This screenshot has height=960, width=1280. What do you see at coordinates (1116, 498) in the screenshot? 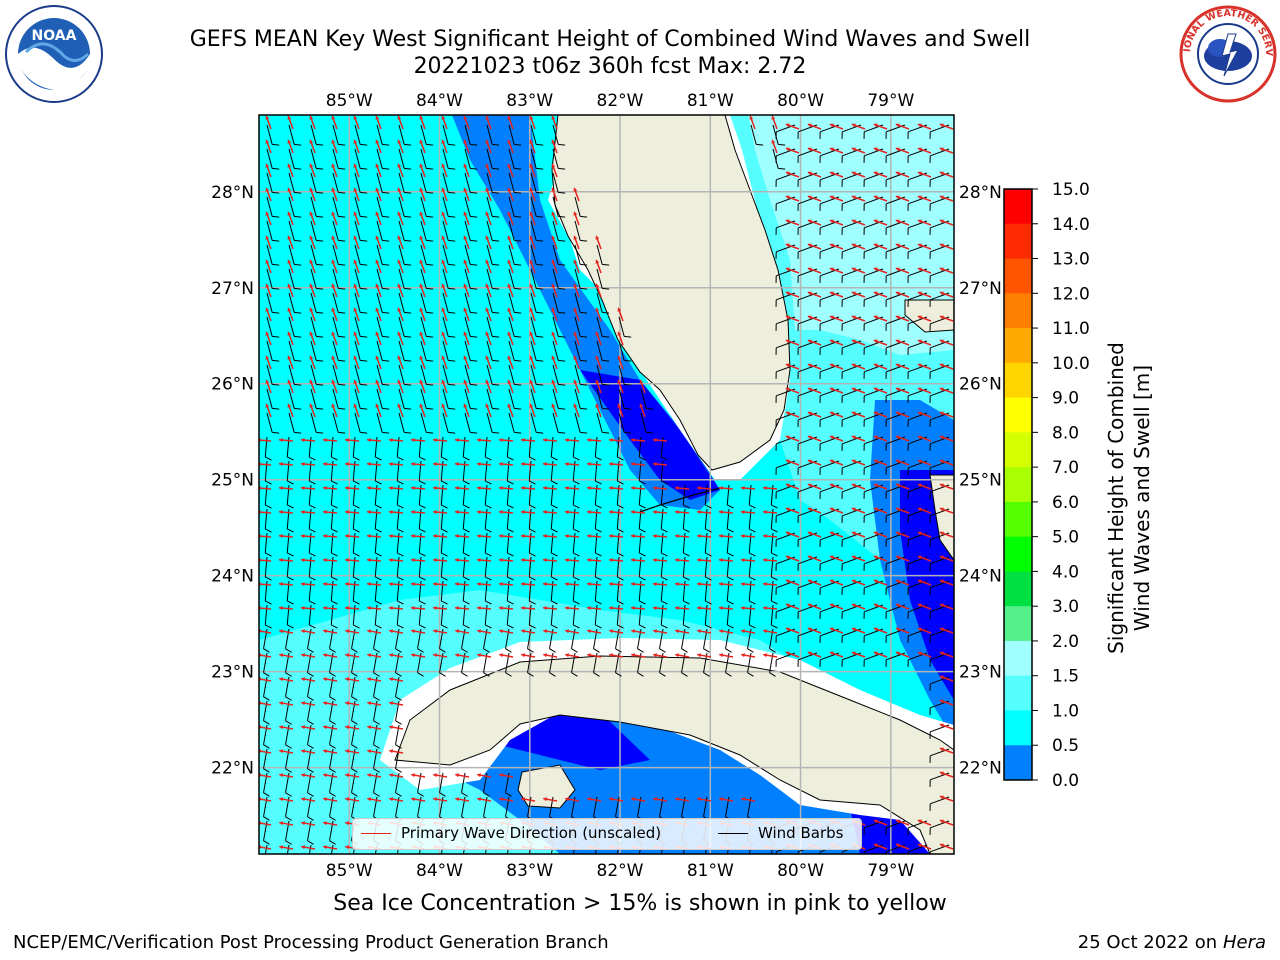
I see `colorbar-label-line1: Significant Height of Combined` at bounding box center [1116, 498].